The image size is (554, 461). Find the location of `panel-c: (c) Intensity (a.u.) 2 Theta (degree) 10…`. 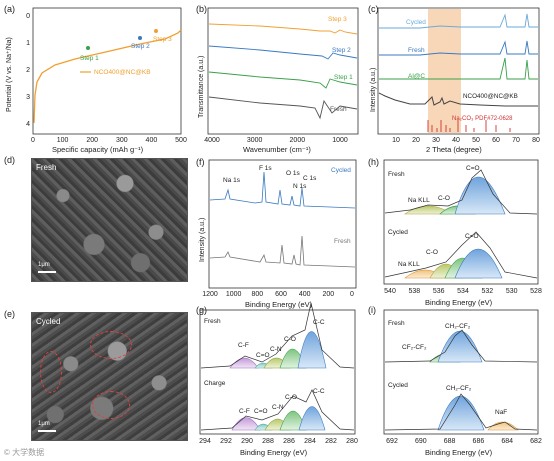

panel-c: (c) Intensity (a.u.) 2 Theta (degree) 10… is located at coordinates (454, 79).